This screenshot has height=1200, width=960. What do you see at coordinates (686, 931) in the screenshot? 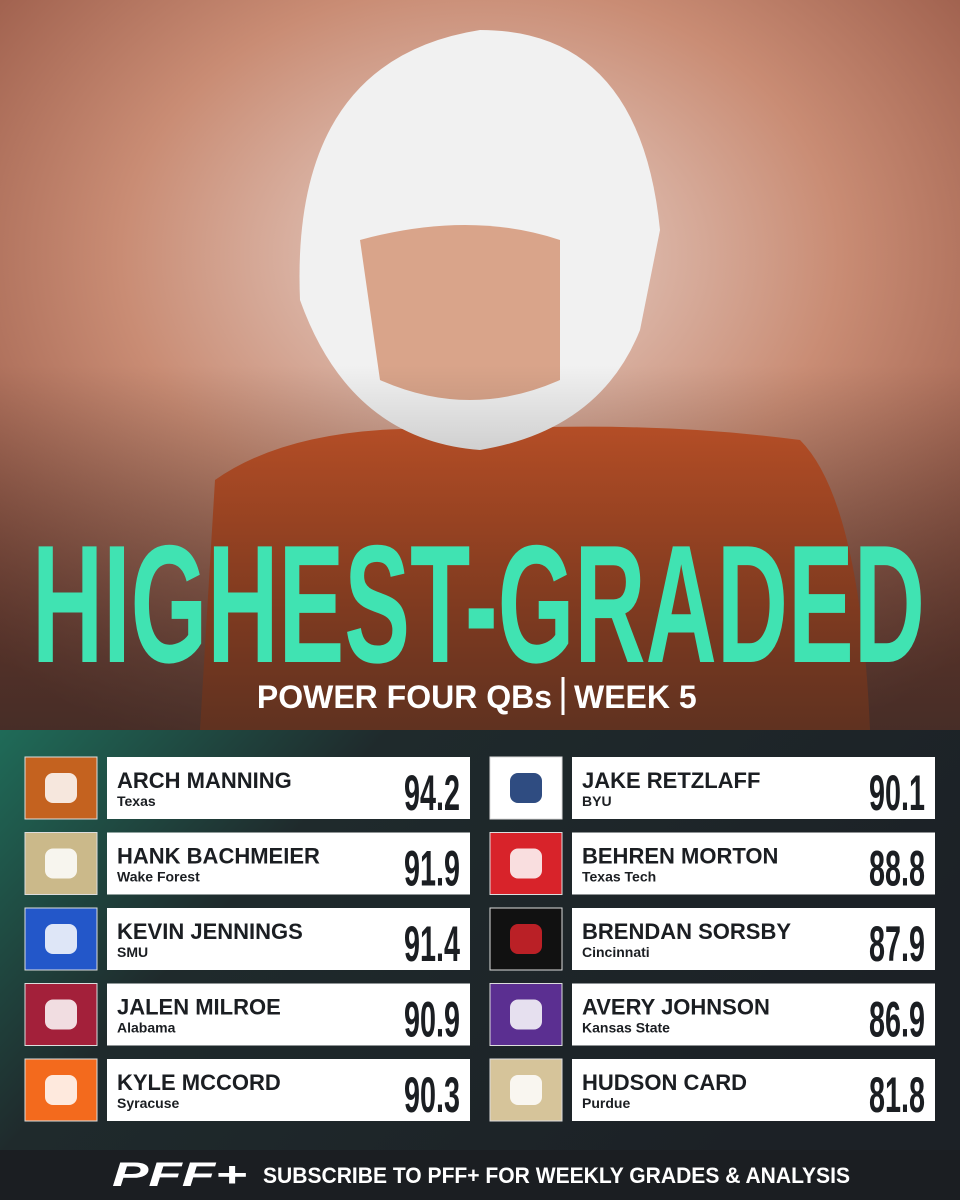
I see `player-name: BRENDAN SORSBY` at bounding box center [686, 931].